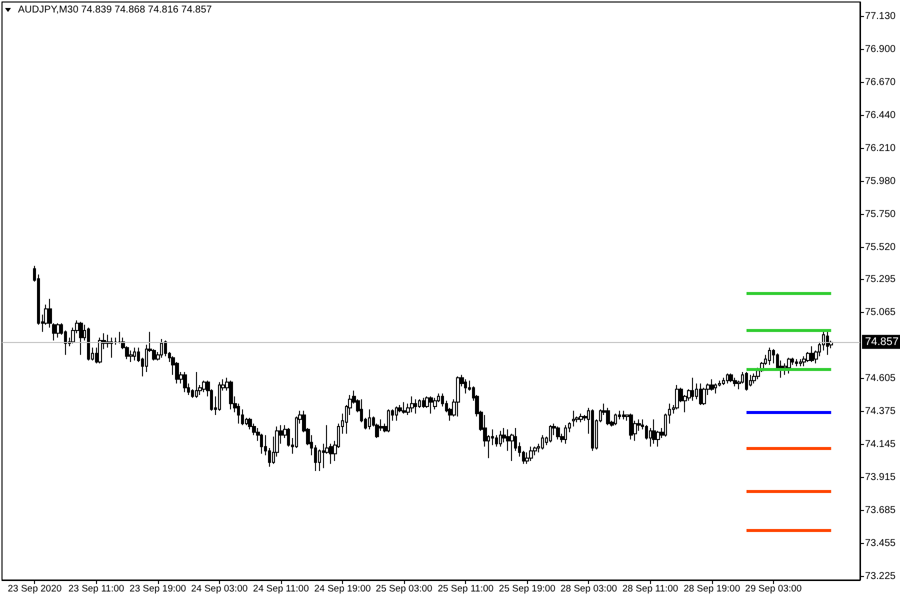  I want to click on x-tick-label: 25 Sep 03:00, so click(404, 589).